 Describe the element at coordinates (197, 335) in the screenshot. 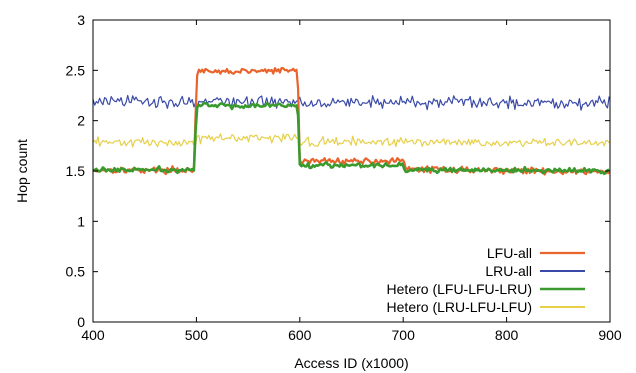

I see `x-tick-label: 500` at that location.